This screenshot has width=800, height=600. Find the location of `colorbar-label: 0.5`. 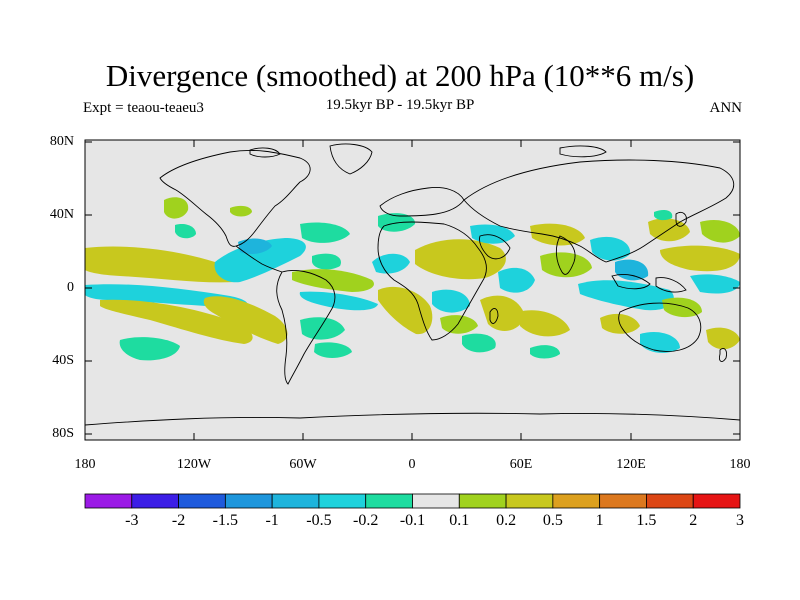

colorbar-label: 0.5 is located at coordinates (552, 520).